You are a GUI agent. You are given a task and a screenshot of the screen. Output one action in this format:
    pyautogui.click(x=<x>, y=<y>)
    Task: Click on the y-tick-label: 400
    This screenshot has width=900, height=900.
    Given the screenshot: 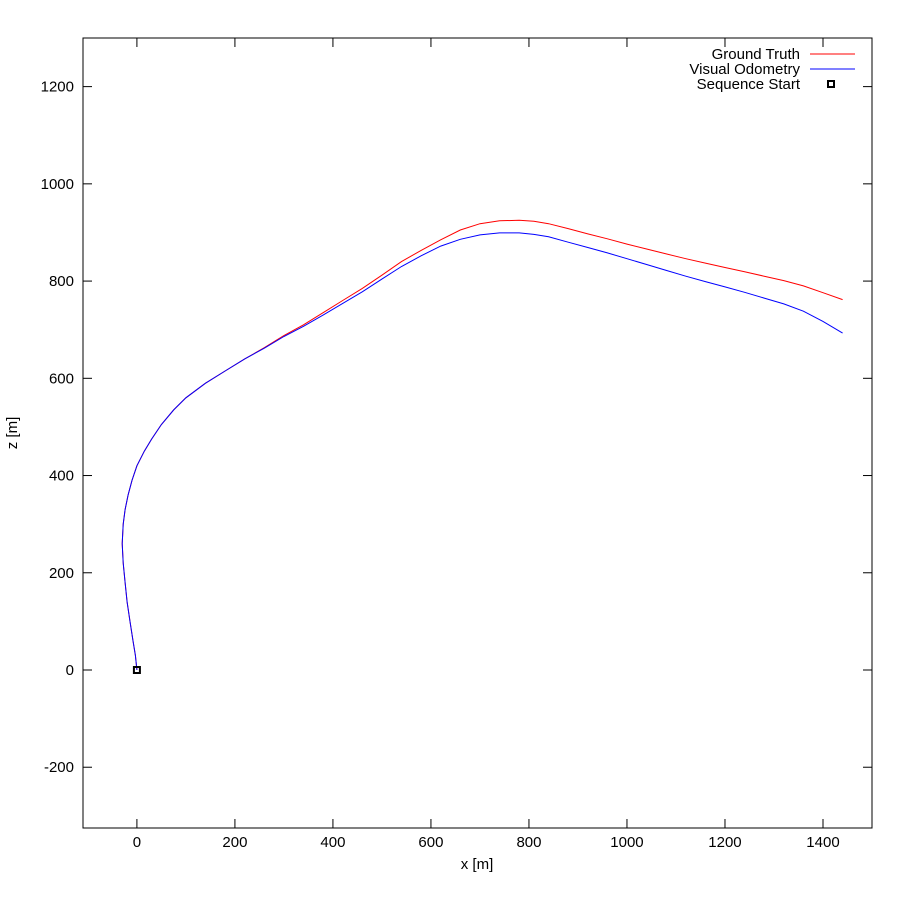 What is the action you would take?
    pyautogui.click(x=61, y=476)
    